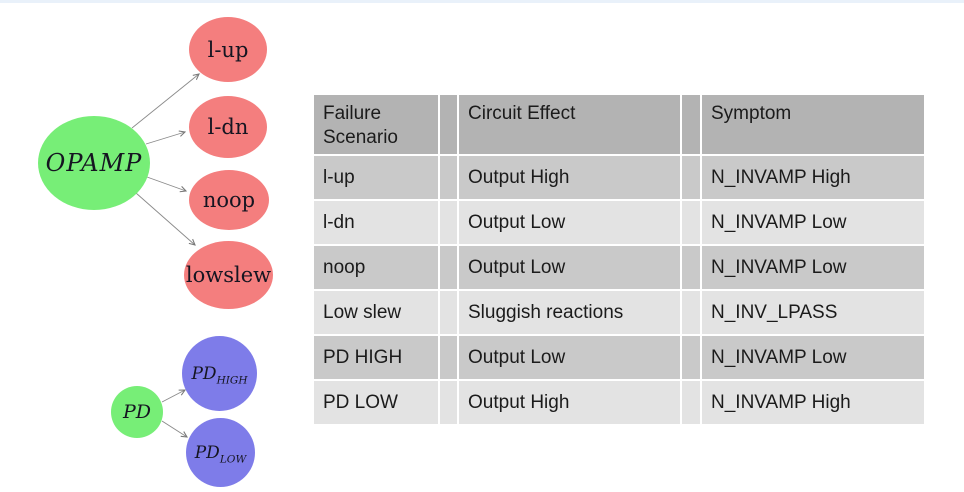 The width and height of the screenshot is (964, 492). Describe the element at coordinates (165, 219) in the screenshot. I see `arrow-opamp-to-lowslew` at that location.